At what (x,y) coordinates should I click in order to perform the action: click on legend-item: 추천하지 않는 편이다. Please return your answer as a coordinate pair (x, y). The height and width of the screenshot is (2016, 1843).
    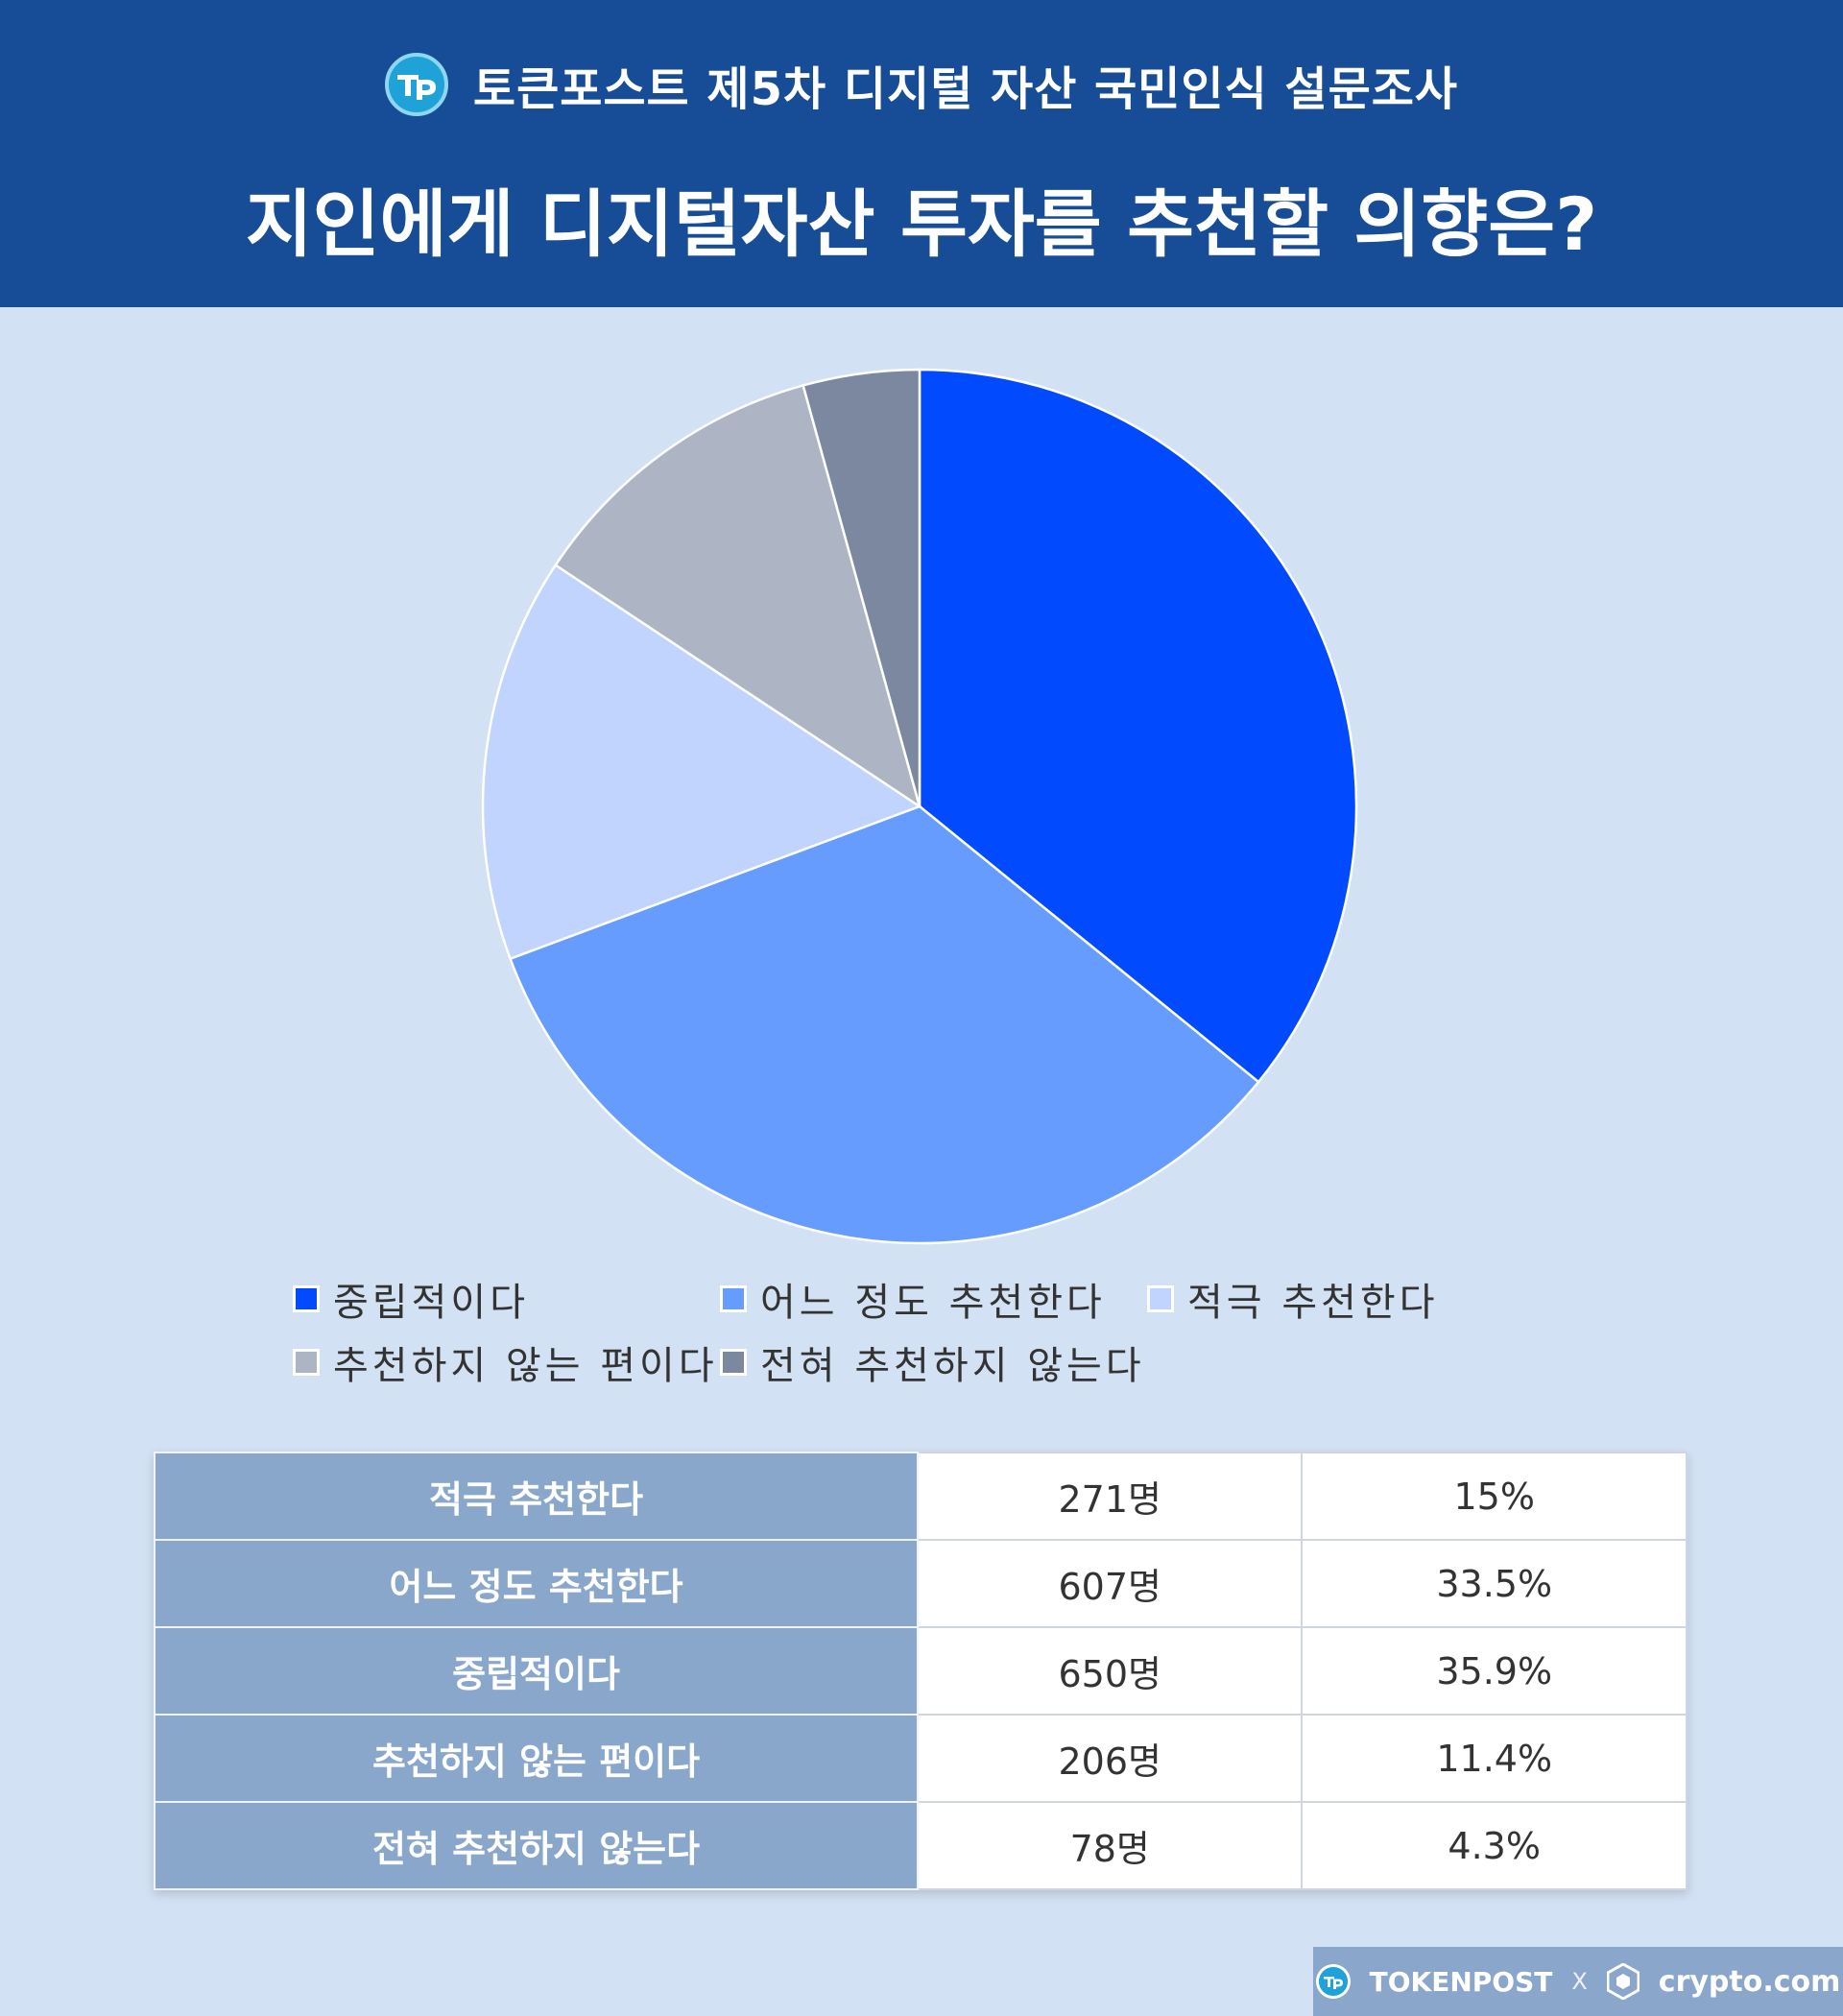
    Looking at the image, I should click on (506, 1362).